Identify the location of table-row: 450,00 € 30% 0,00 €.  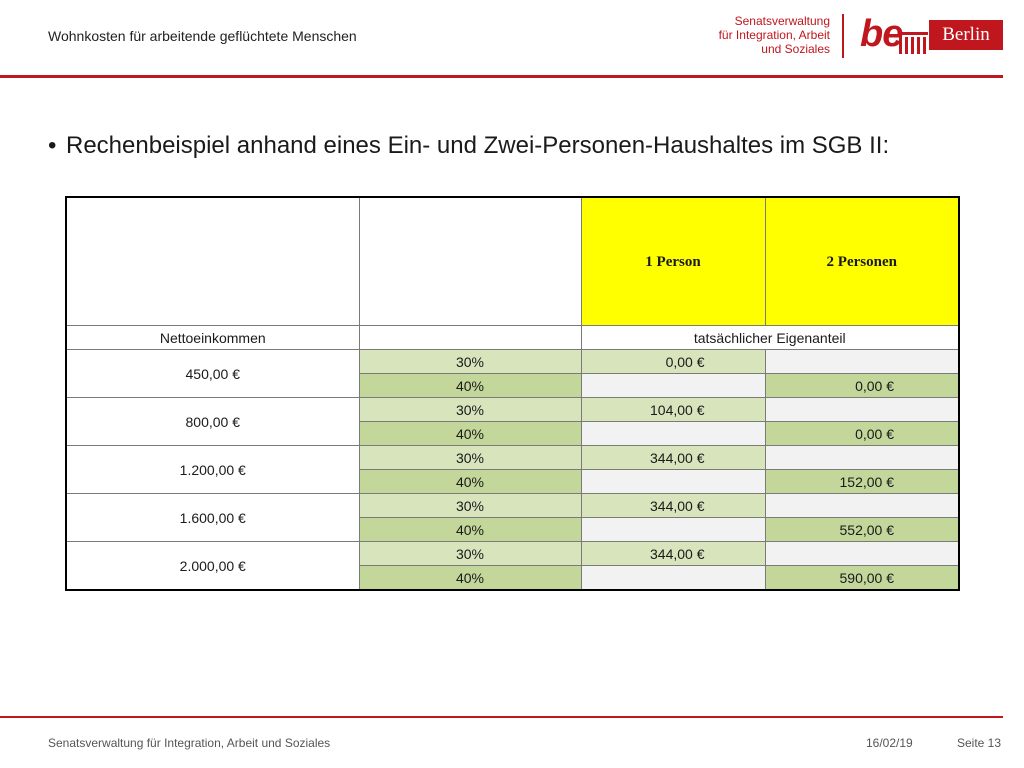
(512, 373).